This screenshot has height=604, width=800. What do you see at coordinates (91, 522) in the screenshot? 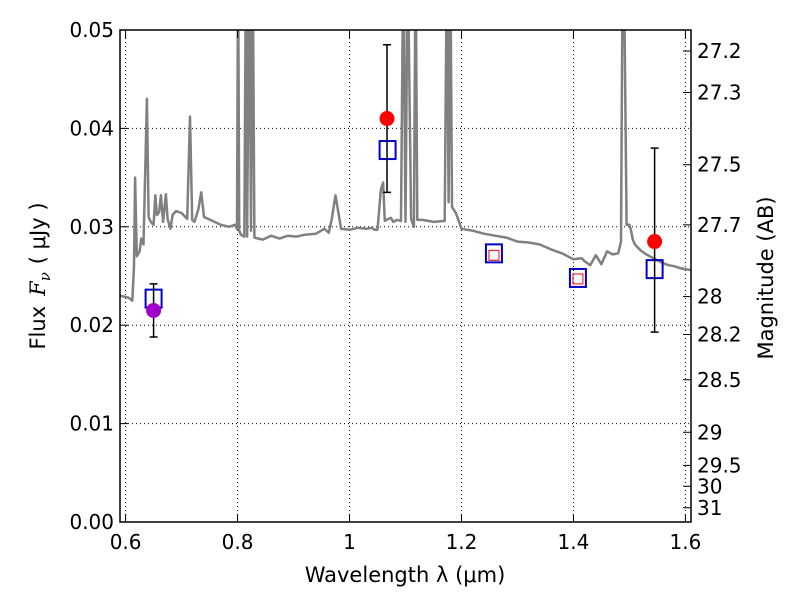
I see `y-tick-label: 0.00` at bounding box center [91, 522].